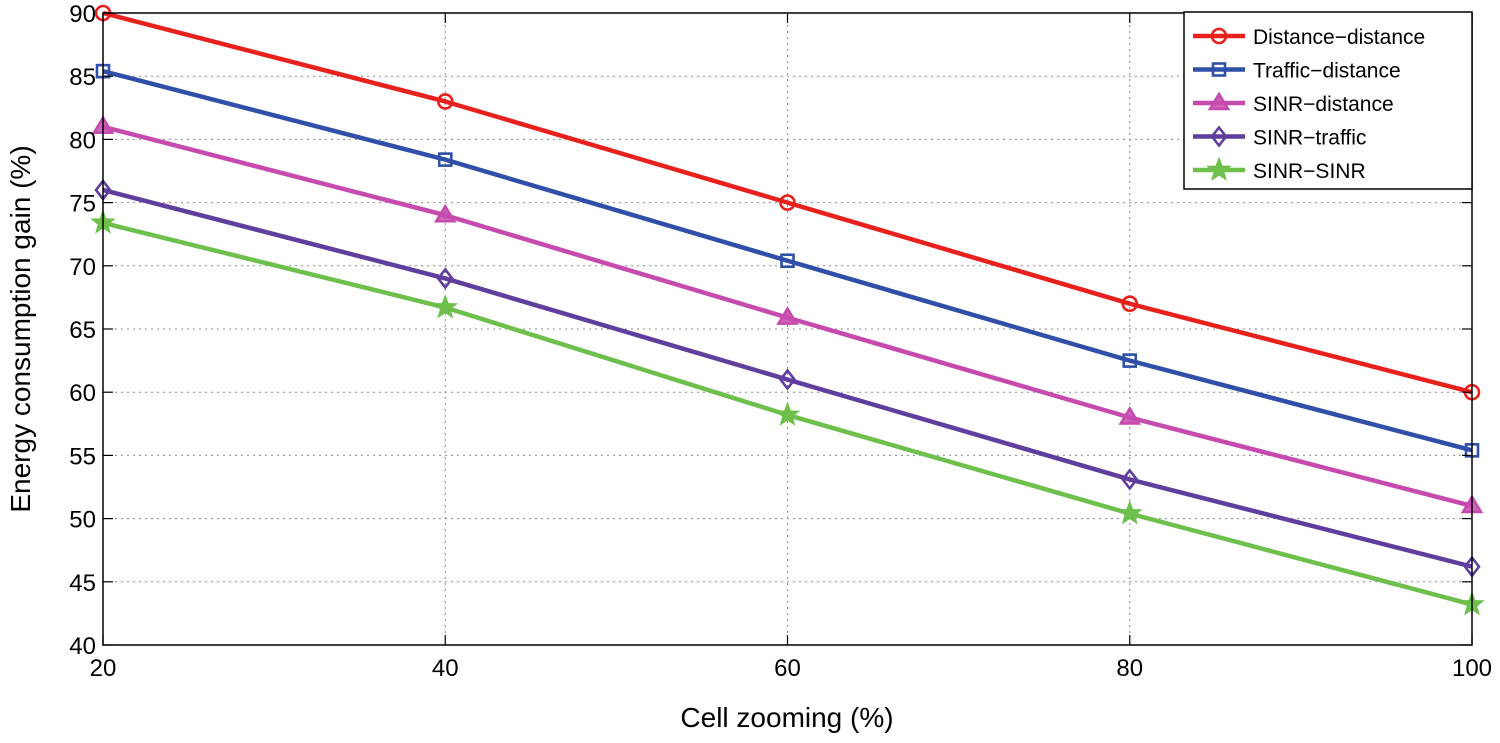 This screenshot has height=743, width=1500. I want to click on y-tick-label: 55, so click(82, 456).